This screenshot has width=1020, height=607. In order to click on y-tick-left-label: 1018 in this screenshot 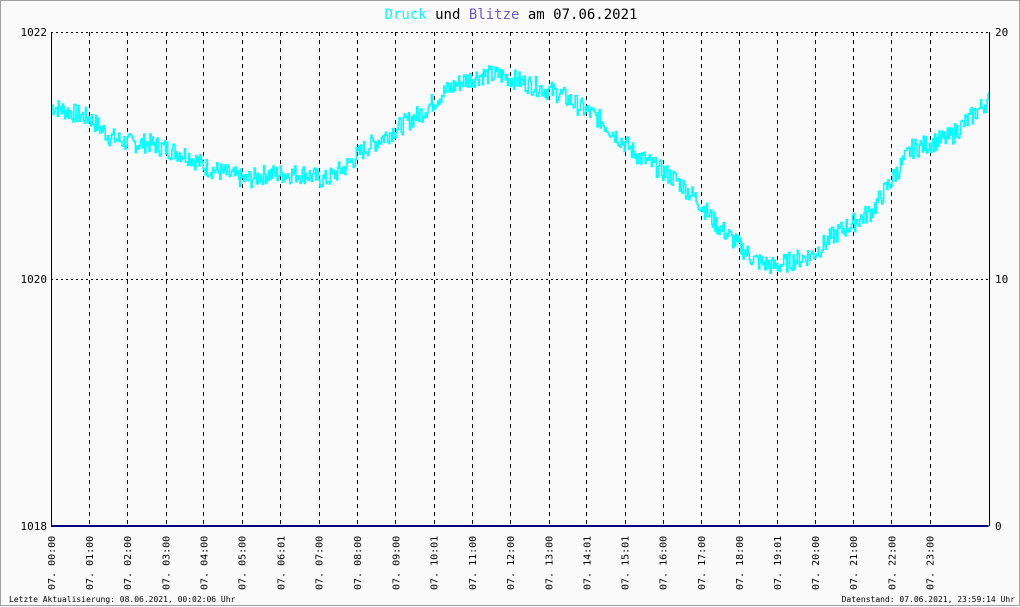, I will do `click(34, 526)`.